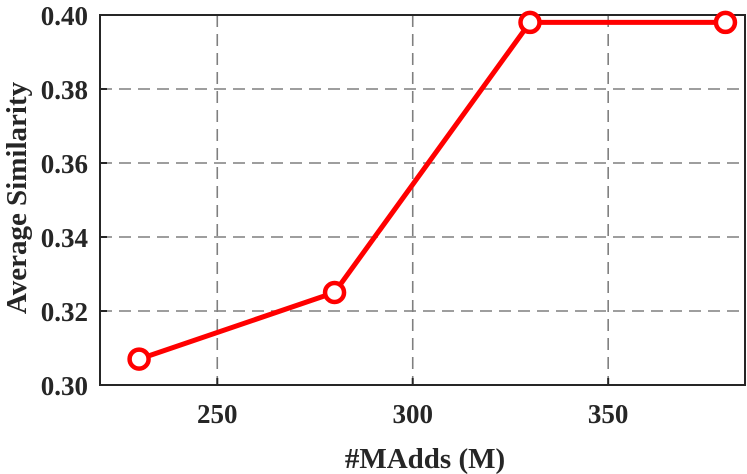 The width and height of the screenshot is (747, 474). Describe the element at coordinates (217, 414) in the screenshot. I see `x-tick-label: 250` at that location.